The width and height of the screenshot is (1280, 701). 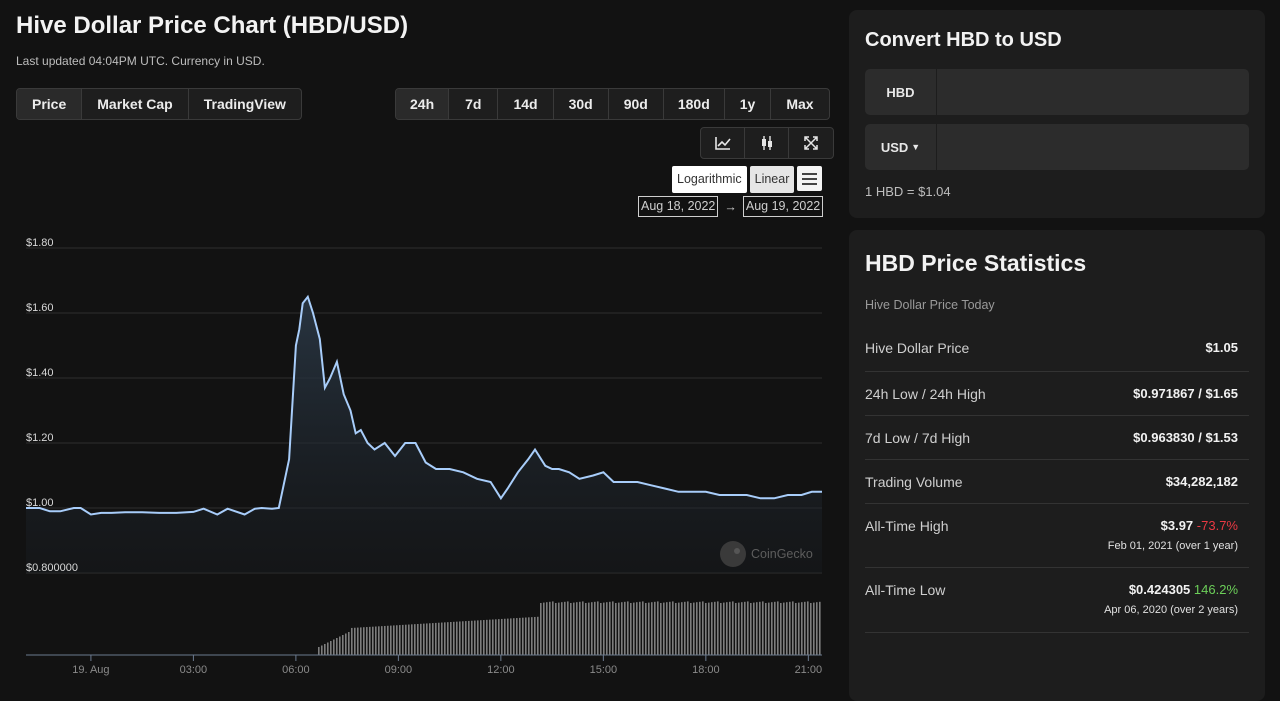 I want to click on logarithmic-button: Logarithmic, so click(x=709, y=179).